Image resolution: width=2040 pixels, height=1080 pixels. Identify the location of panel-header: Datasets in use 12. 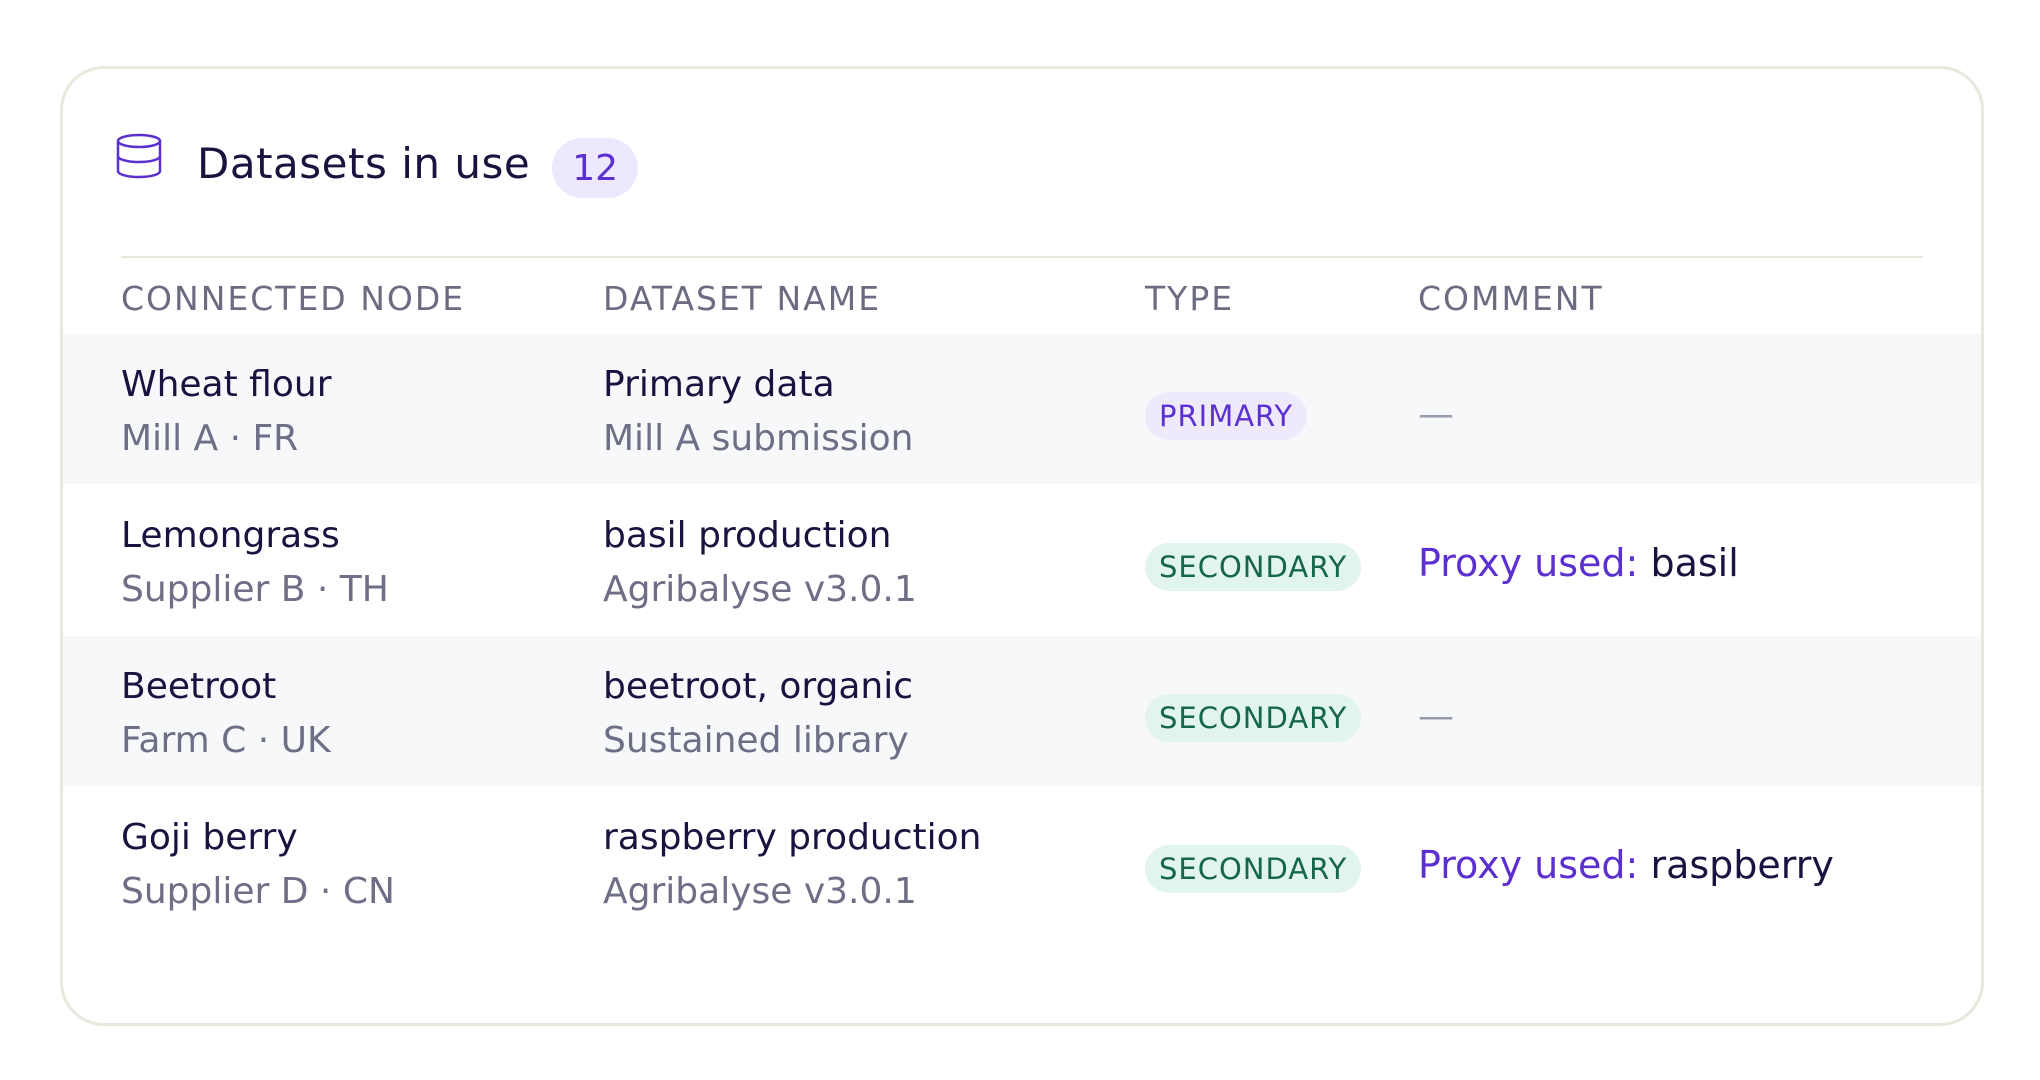
(376, 163).